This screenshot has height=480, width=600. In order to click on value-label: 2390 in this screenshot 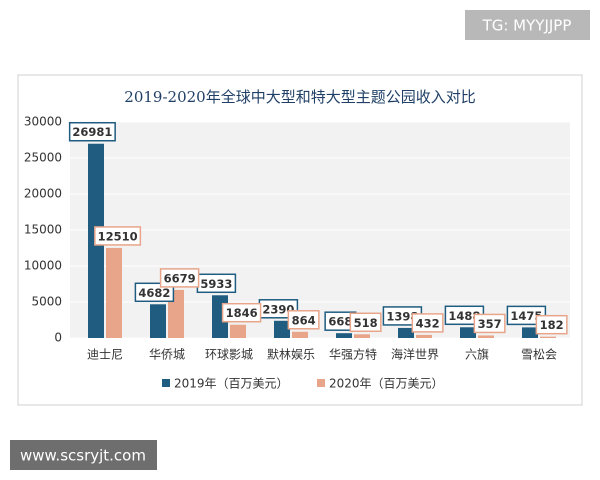, I will do `click(278, 309)`.